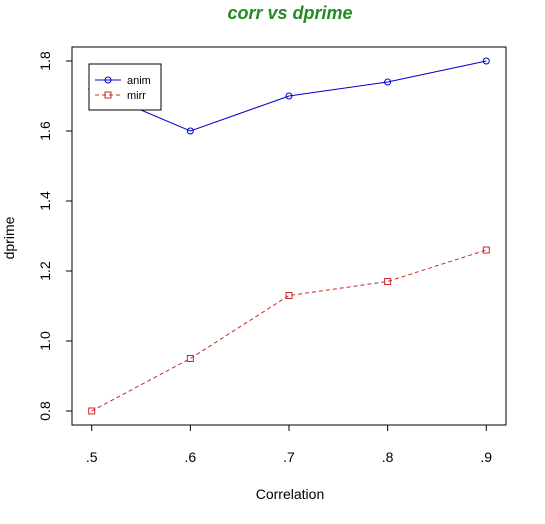  I want to click on legend-marker-anim, so click(108, 80).